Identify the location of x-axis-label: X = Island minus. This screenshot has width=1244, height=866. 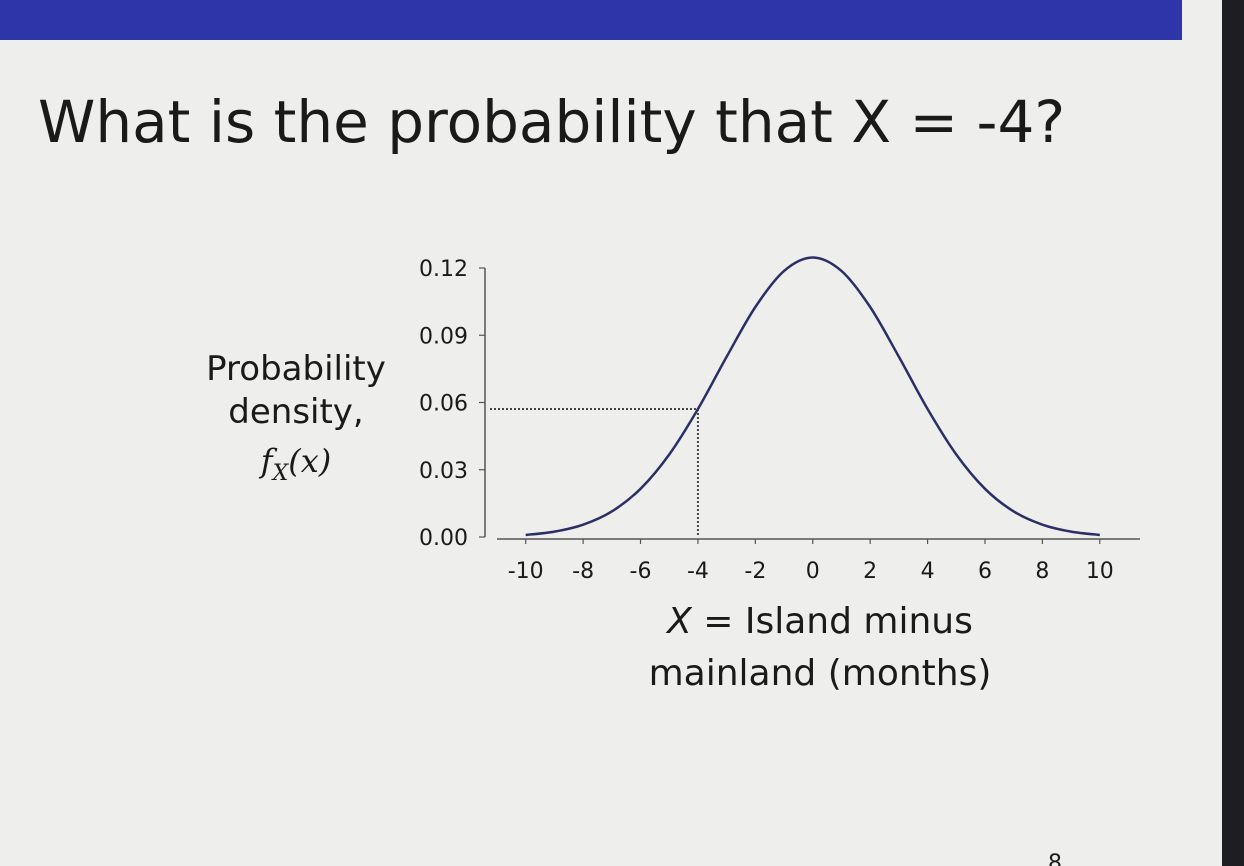
(819, 621).